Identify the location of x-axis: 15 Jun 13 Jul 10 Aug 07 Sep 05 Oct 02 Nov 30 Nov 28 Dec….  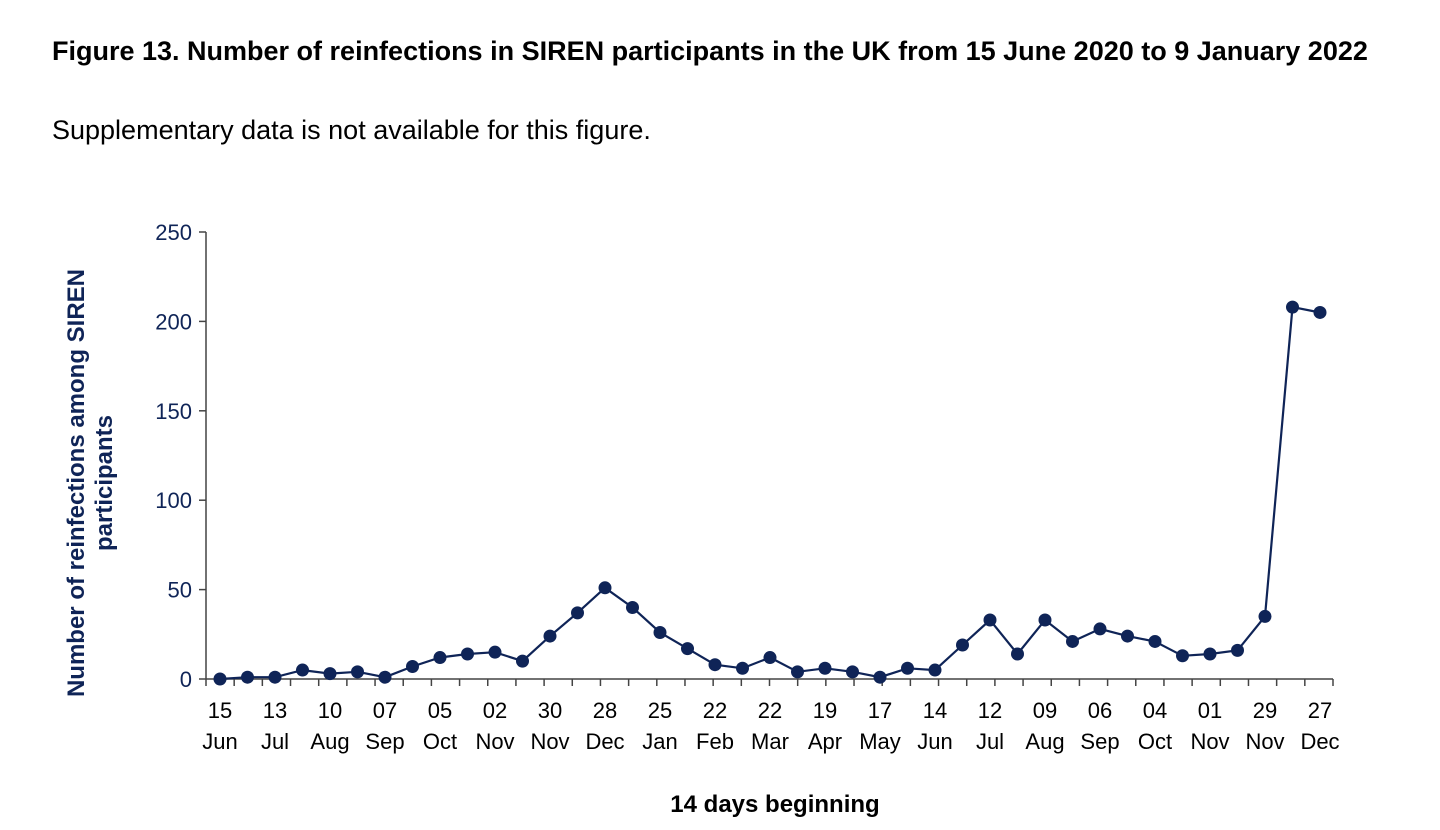
(771, 716).